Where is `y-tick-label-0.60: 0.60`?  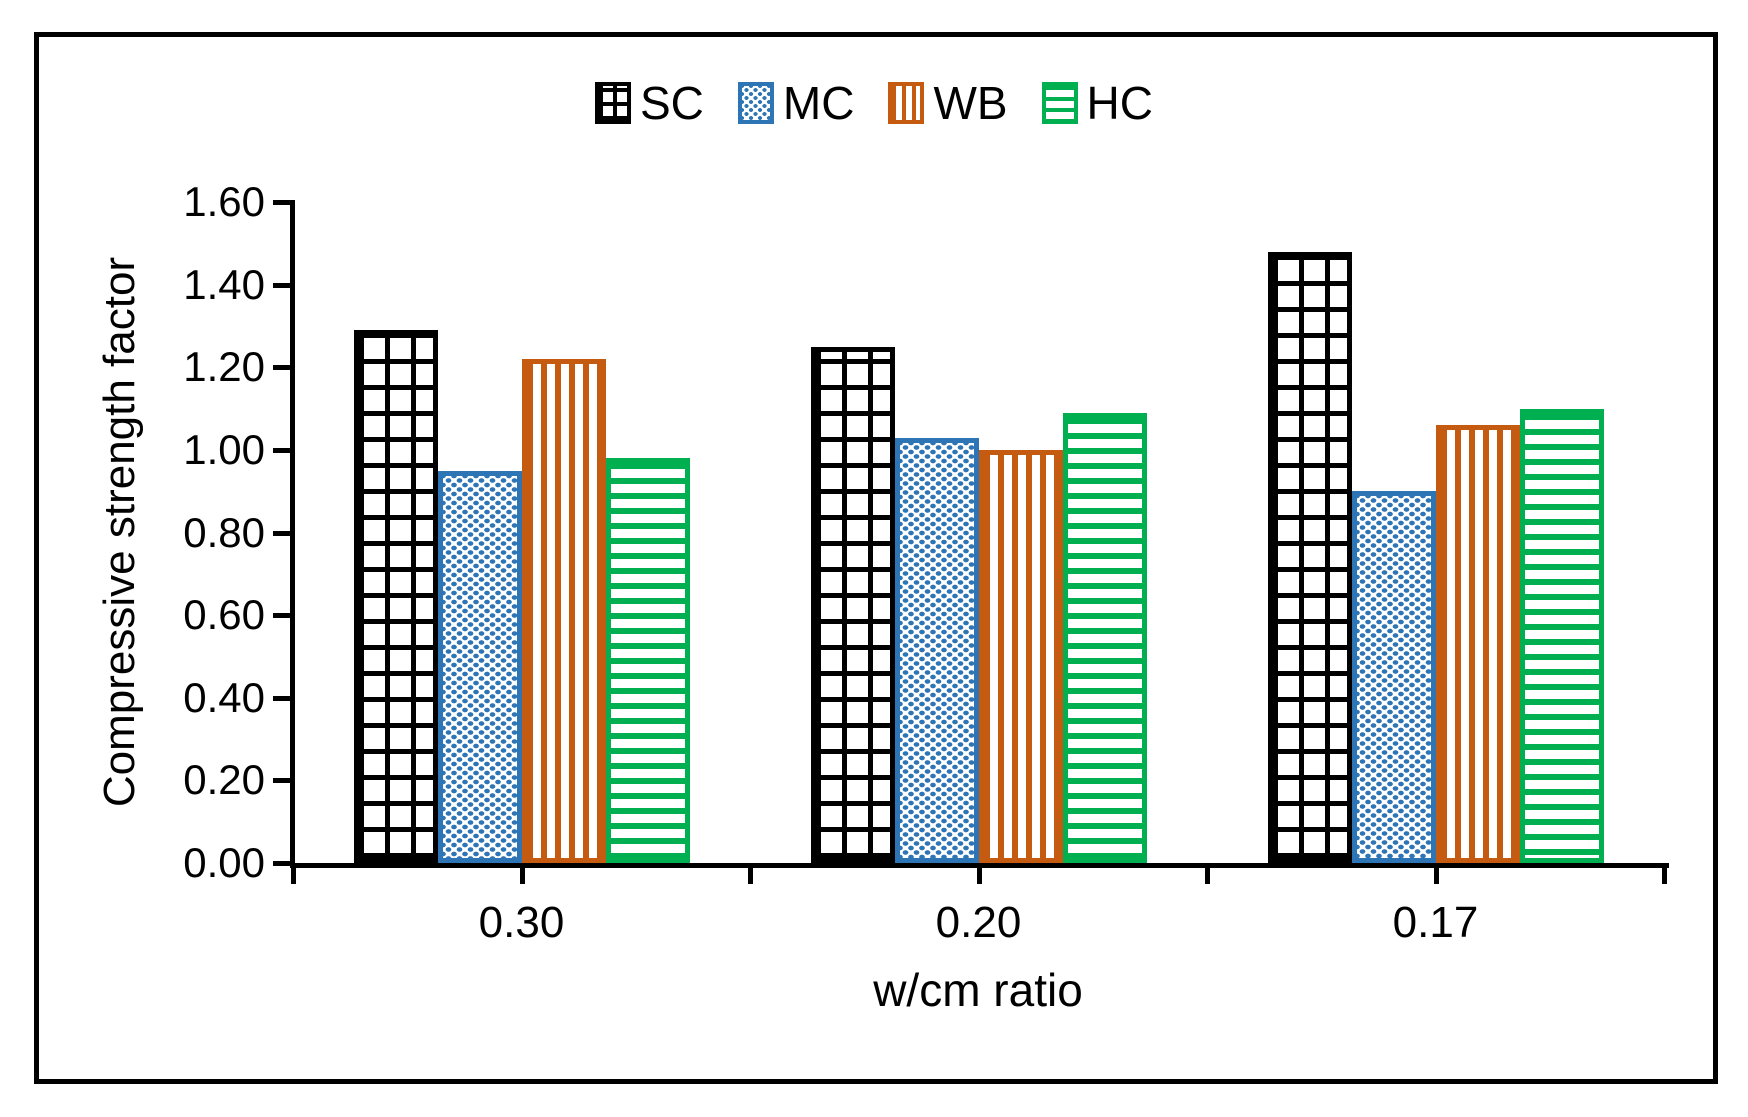 y-tick-label-0.60: 0.60 is located at coordinates (224, 615).